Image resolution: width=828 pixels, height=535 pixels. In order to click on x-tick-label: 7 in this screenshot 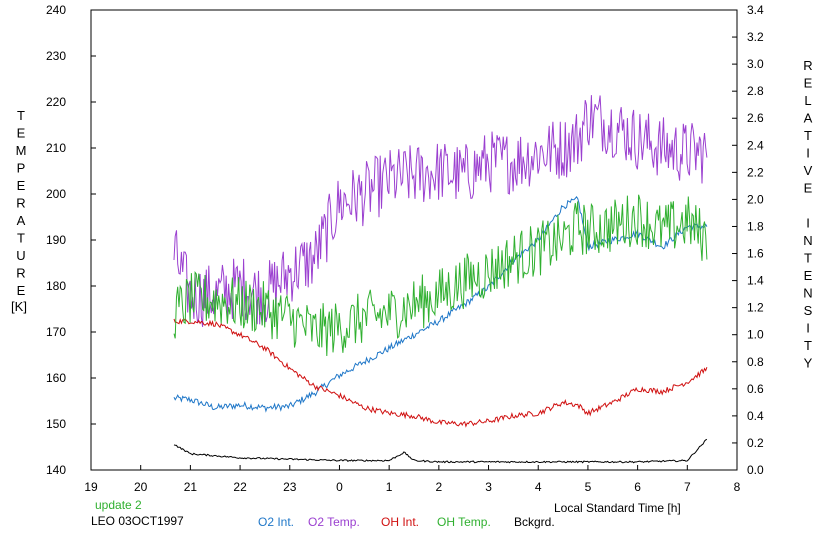, I will do `click(687, 487)`.